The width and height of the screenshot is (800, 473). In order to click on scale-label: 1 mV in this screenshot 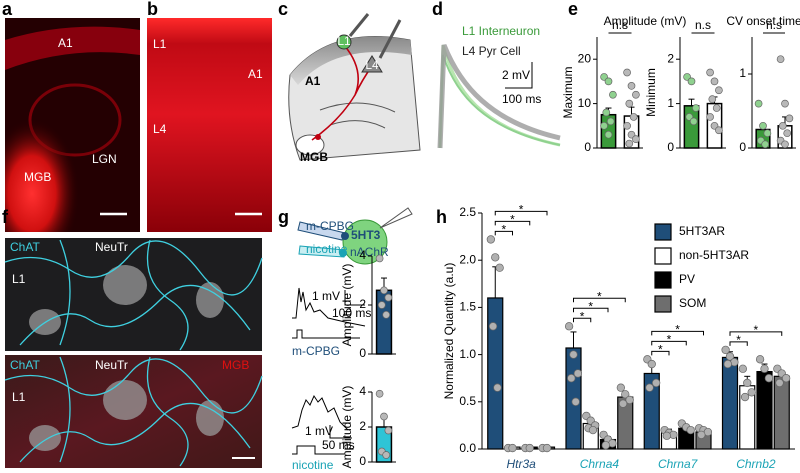, I will do `click(326, 296)`.